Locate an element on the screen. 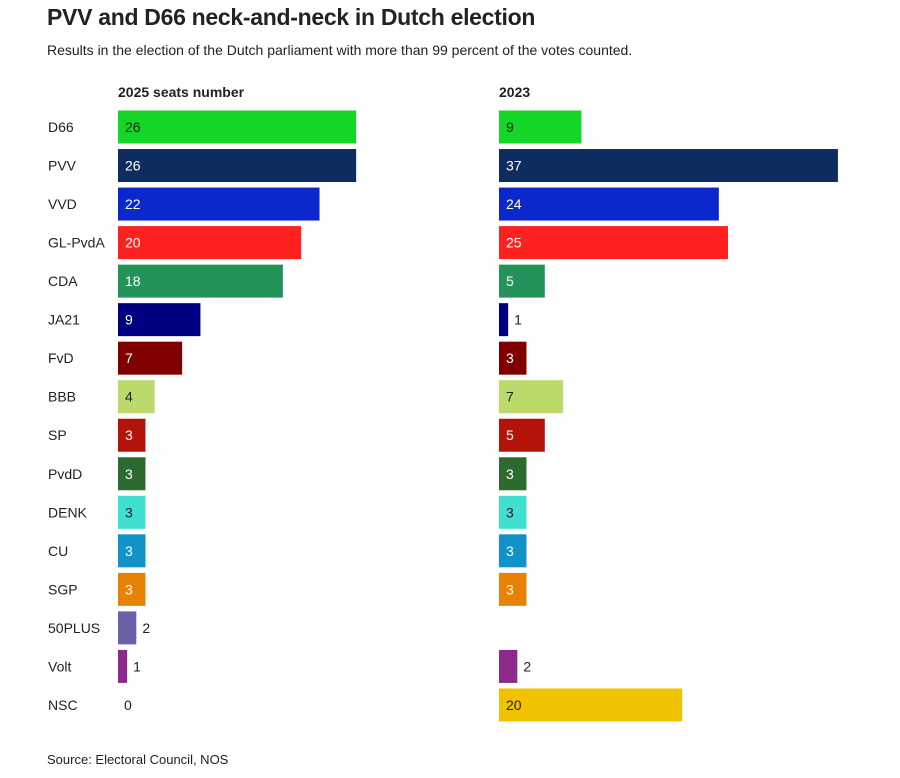  column-header-2023: 2023 is located at coordinates (515, 92).